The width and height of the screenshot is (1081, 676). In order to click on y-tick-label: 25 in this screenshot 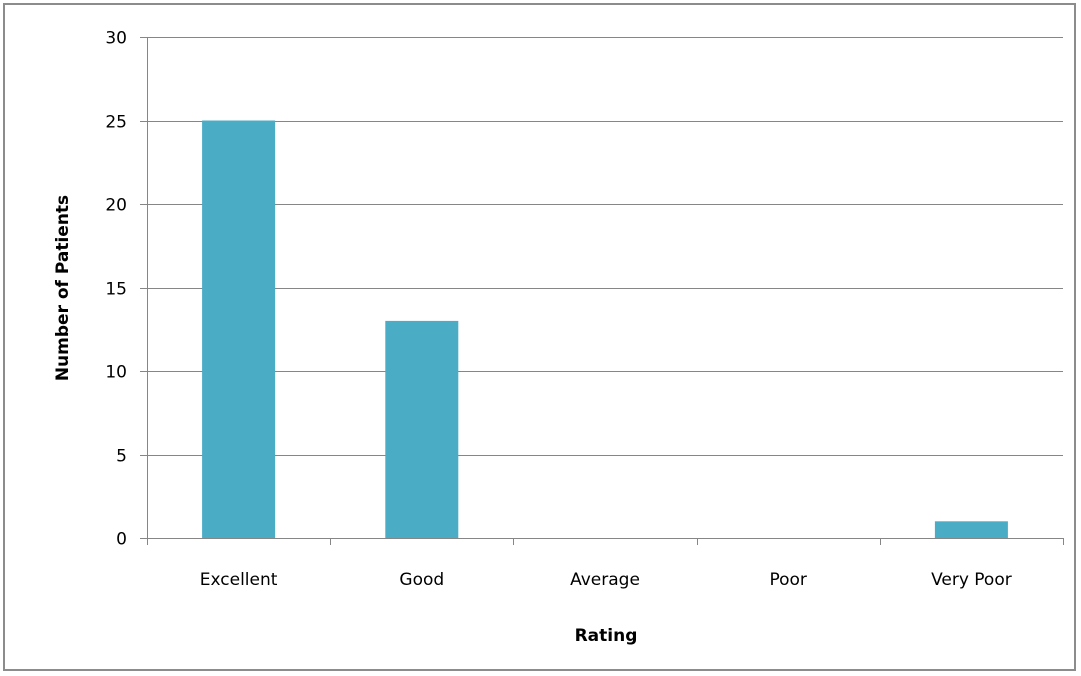, I will do `click(116, 123)`.